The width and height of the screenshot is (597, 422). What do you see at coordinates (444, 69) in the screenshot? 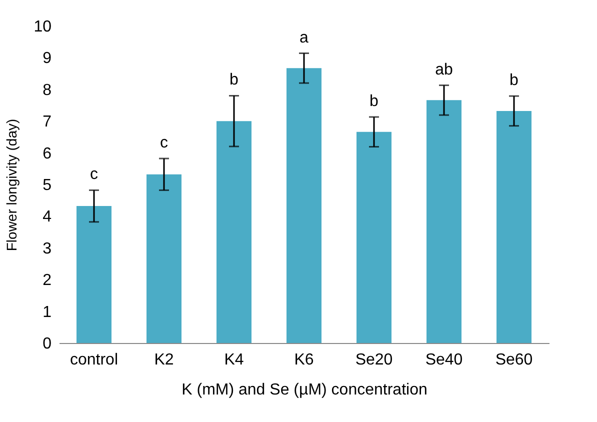
I see `annotation: ab` at bounding box center [444, 69].